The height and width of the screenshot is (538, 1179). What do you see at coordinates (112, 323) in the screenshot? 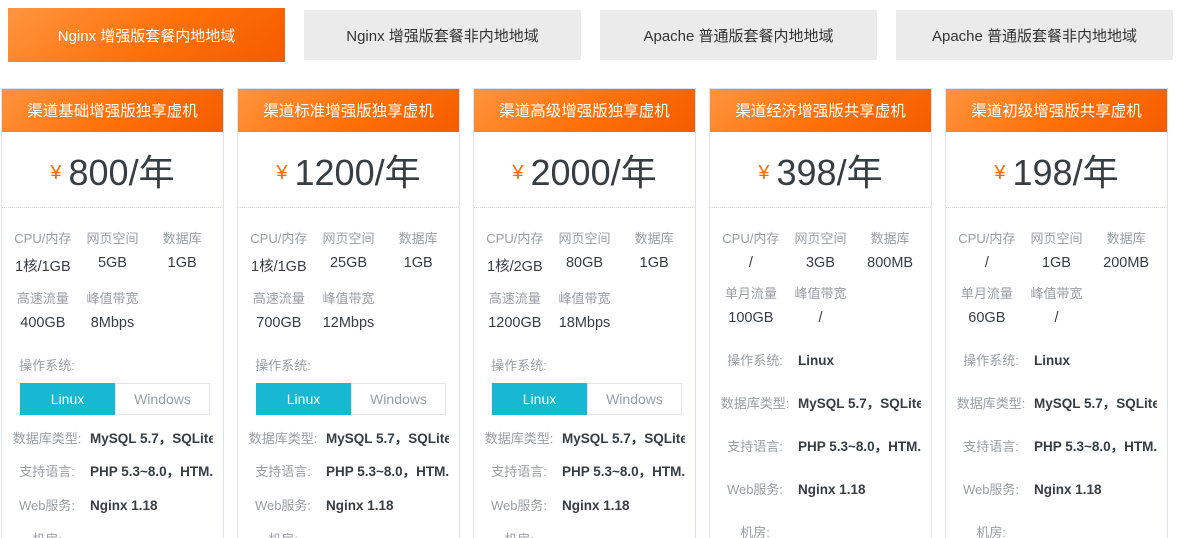
I see `spec-value: 8Mbps` at bounding box center [112, 323].